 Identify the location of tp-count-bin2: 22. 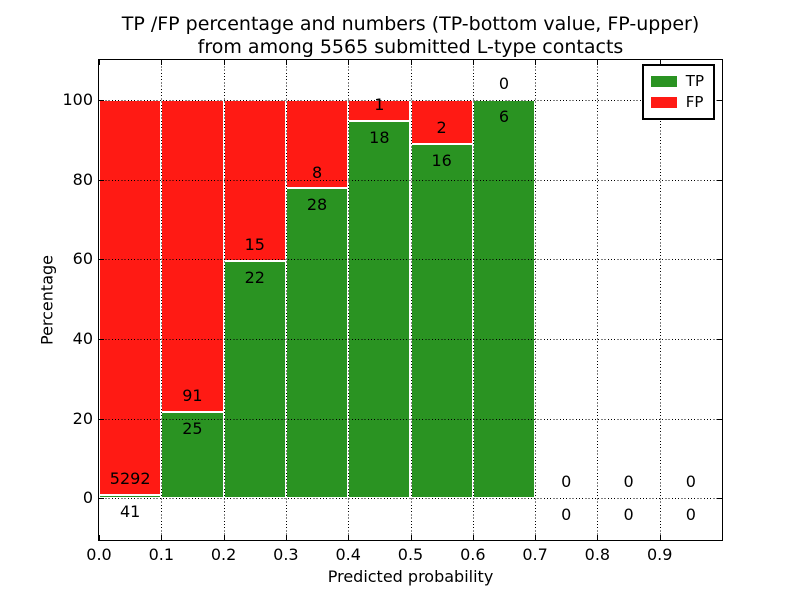
(254, 278).